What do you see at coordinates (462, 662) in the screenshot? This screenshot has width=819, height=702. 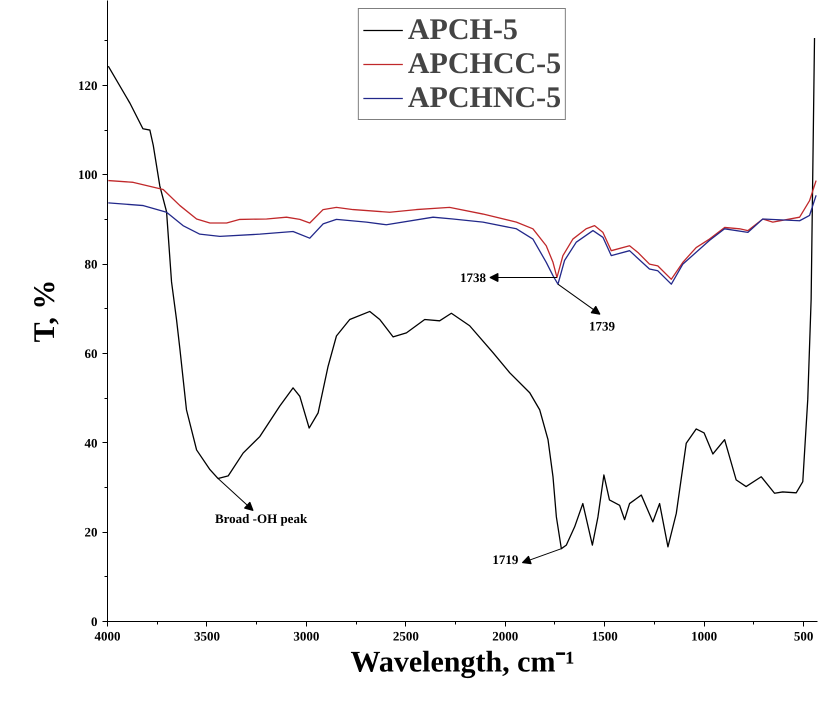 I see `x-axis-title: Wavelength, cm⁻¹` at bounding box center [462, 662].